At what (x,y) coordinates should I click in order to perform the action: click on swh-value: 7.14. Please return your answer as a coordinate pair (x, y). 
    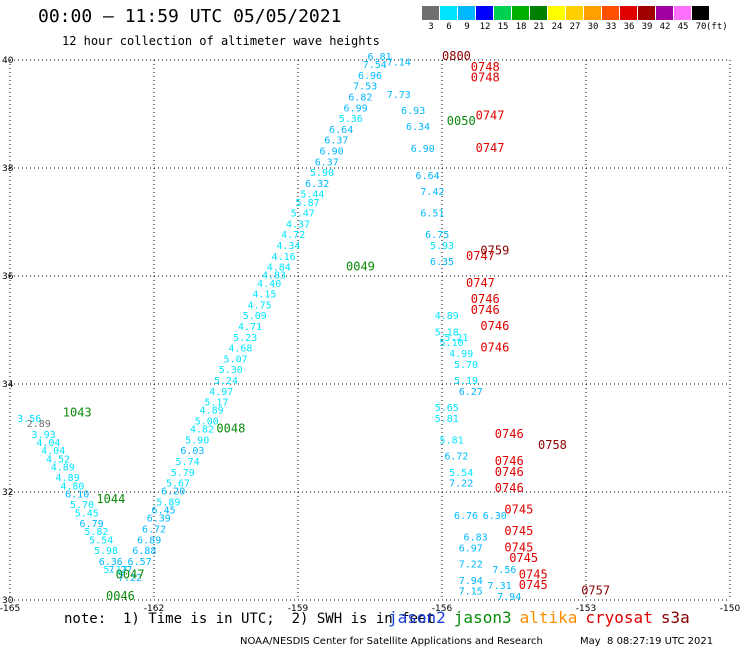
    Looking at the image, I should click on (399, 62).